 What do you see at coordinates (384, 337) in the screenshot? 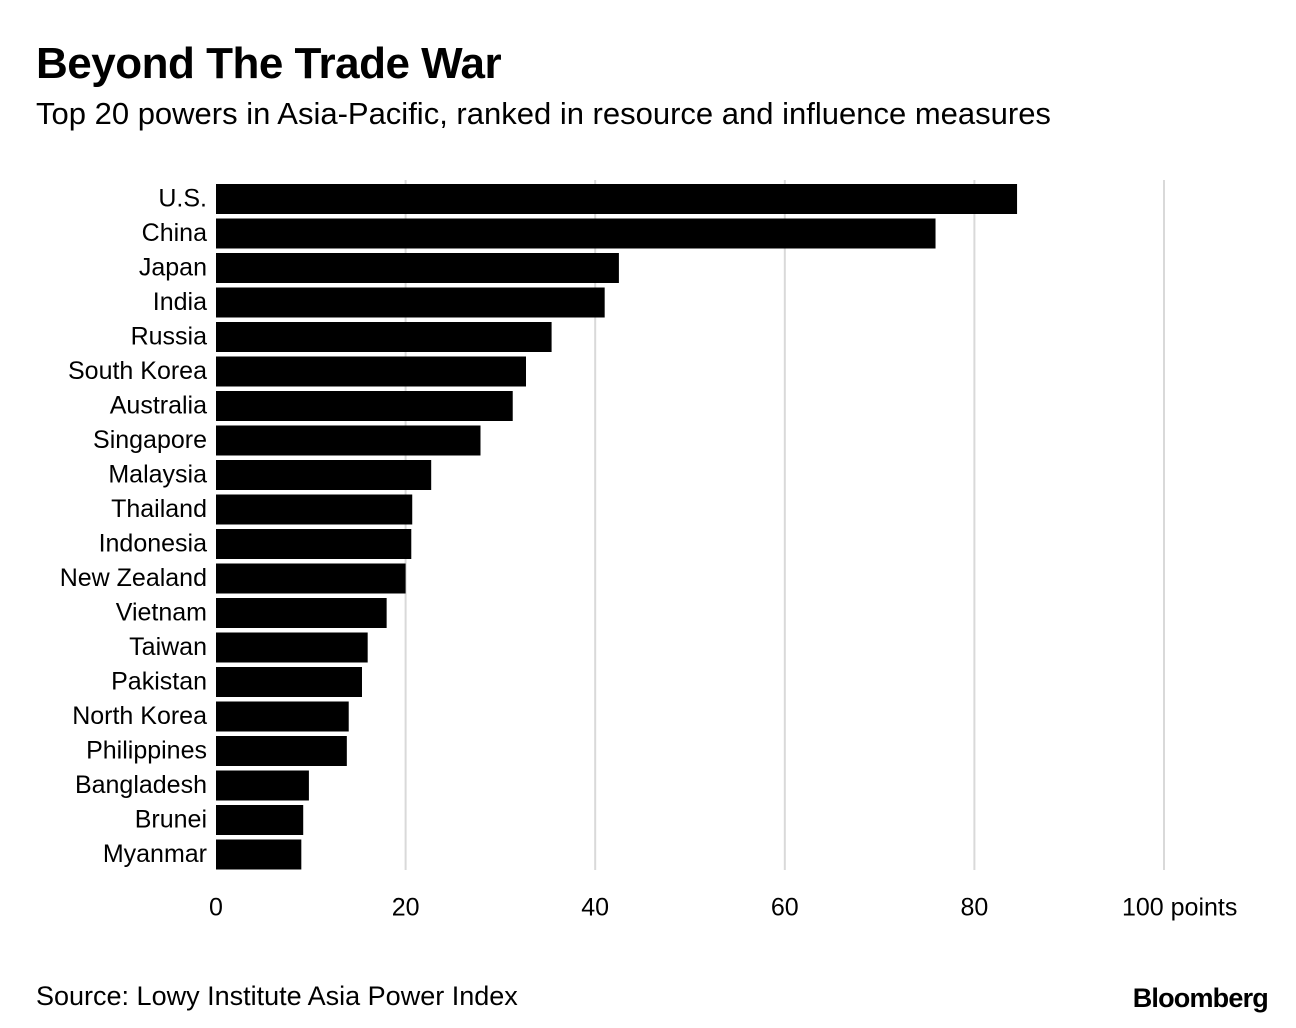
I see `bar-russia` at bounding box center [384, 337].